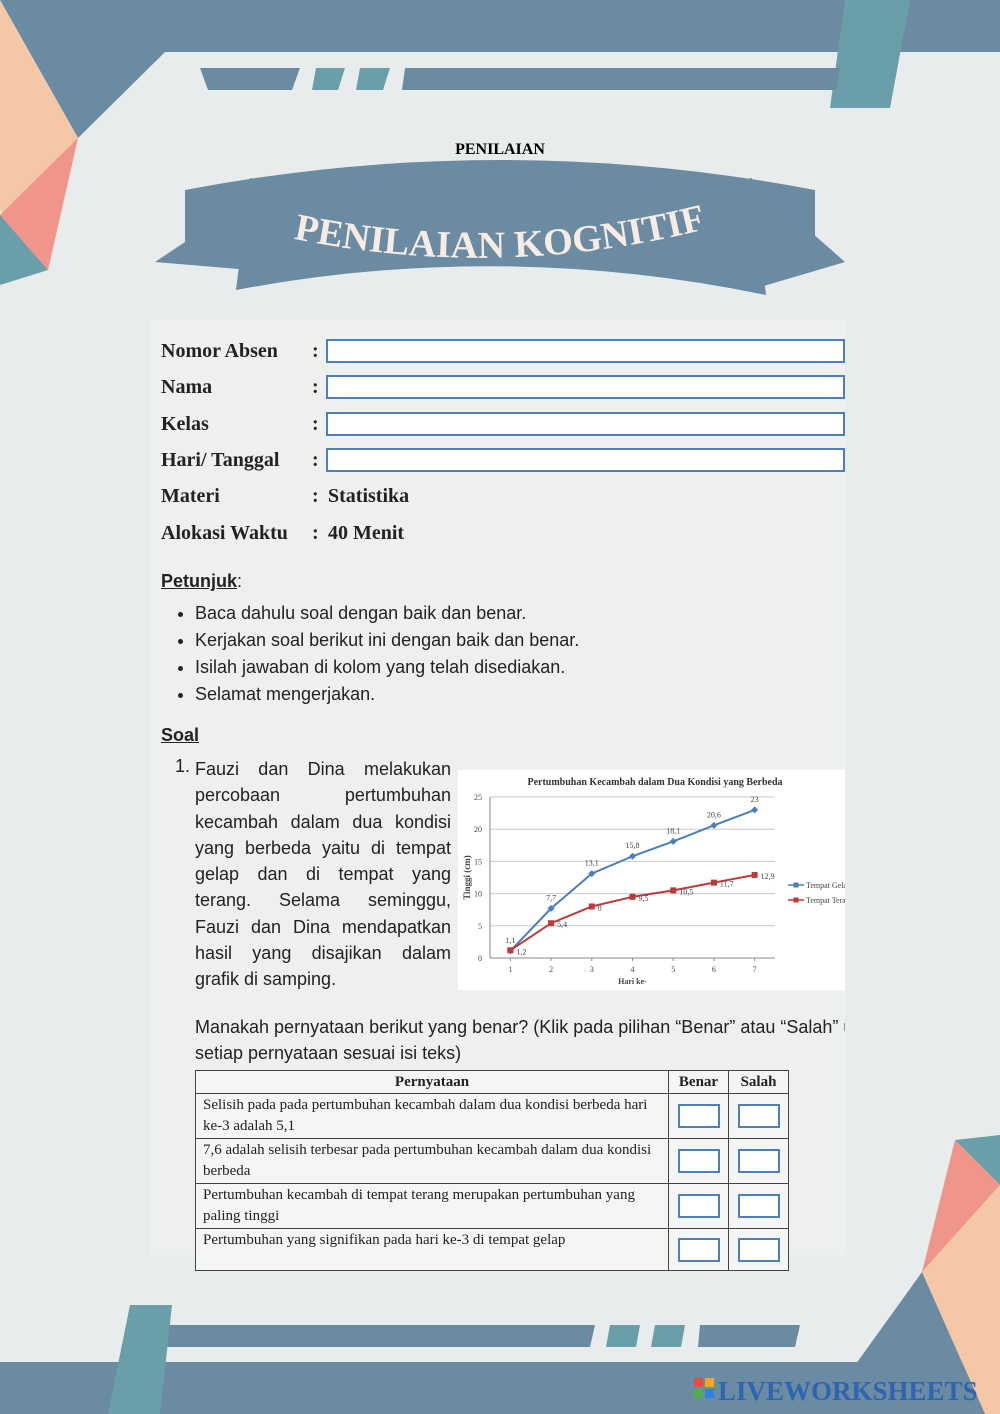  What do you see at coordinates (219, 351) in the screenshot?
I see `field-label: Nomor Absen` at bounding box center [219, 351].